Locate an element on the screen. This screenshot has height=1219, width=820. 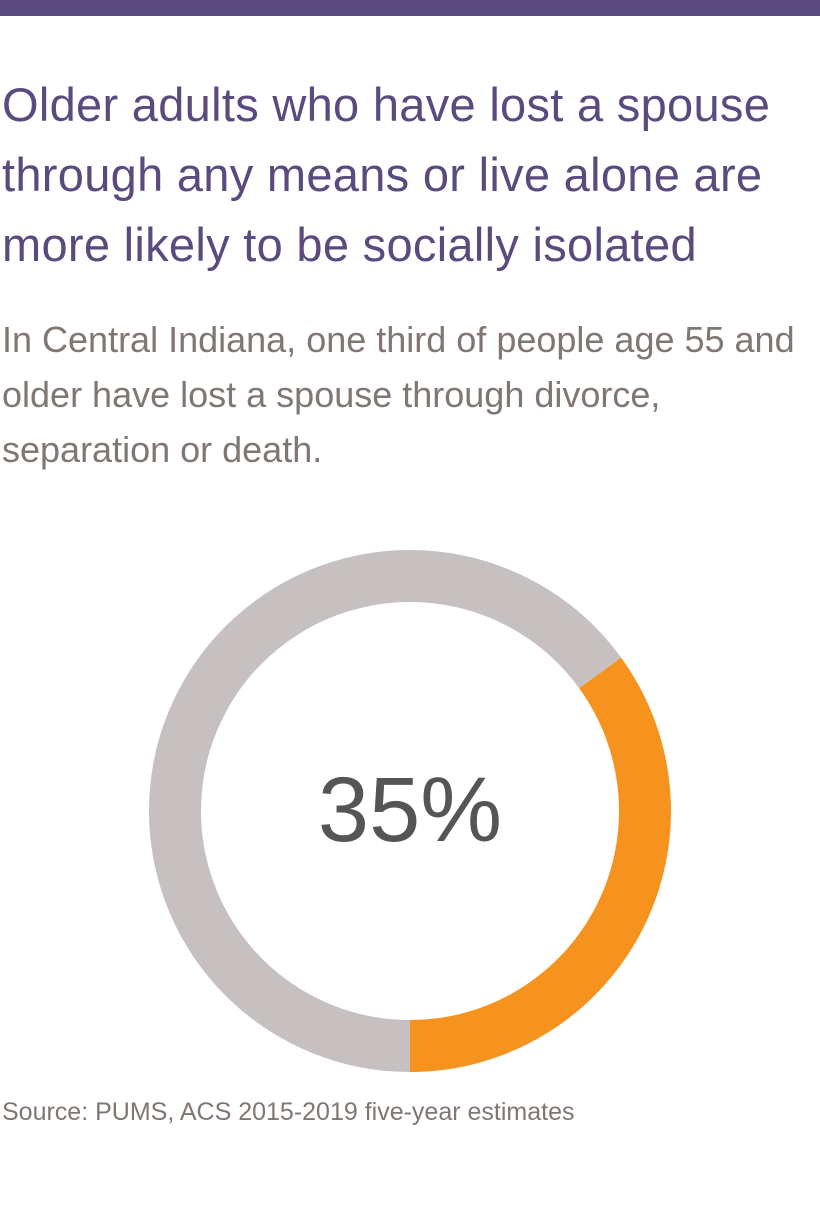
donut-center-value: 35% is located at coordinates (410, 810).